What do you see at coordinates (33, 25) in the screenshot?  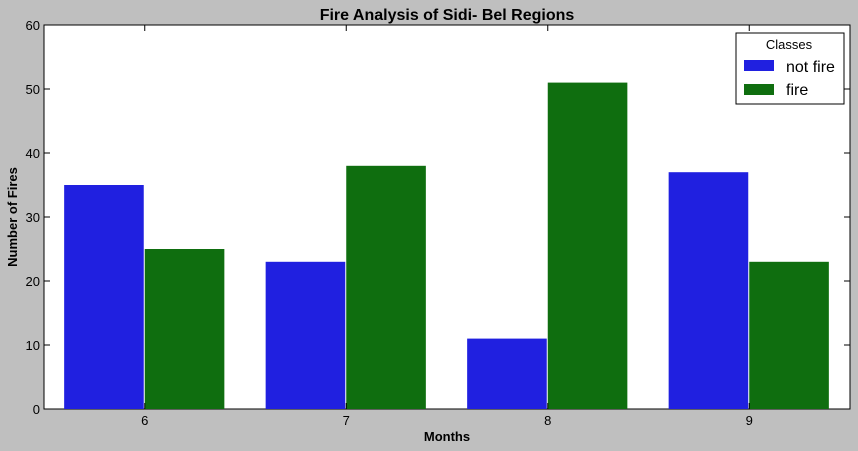 I see `y-tick-label-60: 60` at bounding box center [33, 25].